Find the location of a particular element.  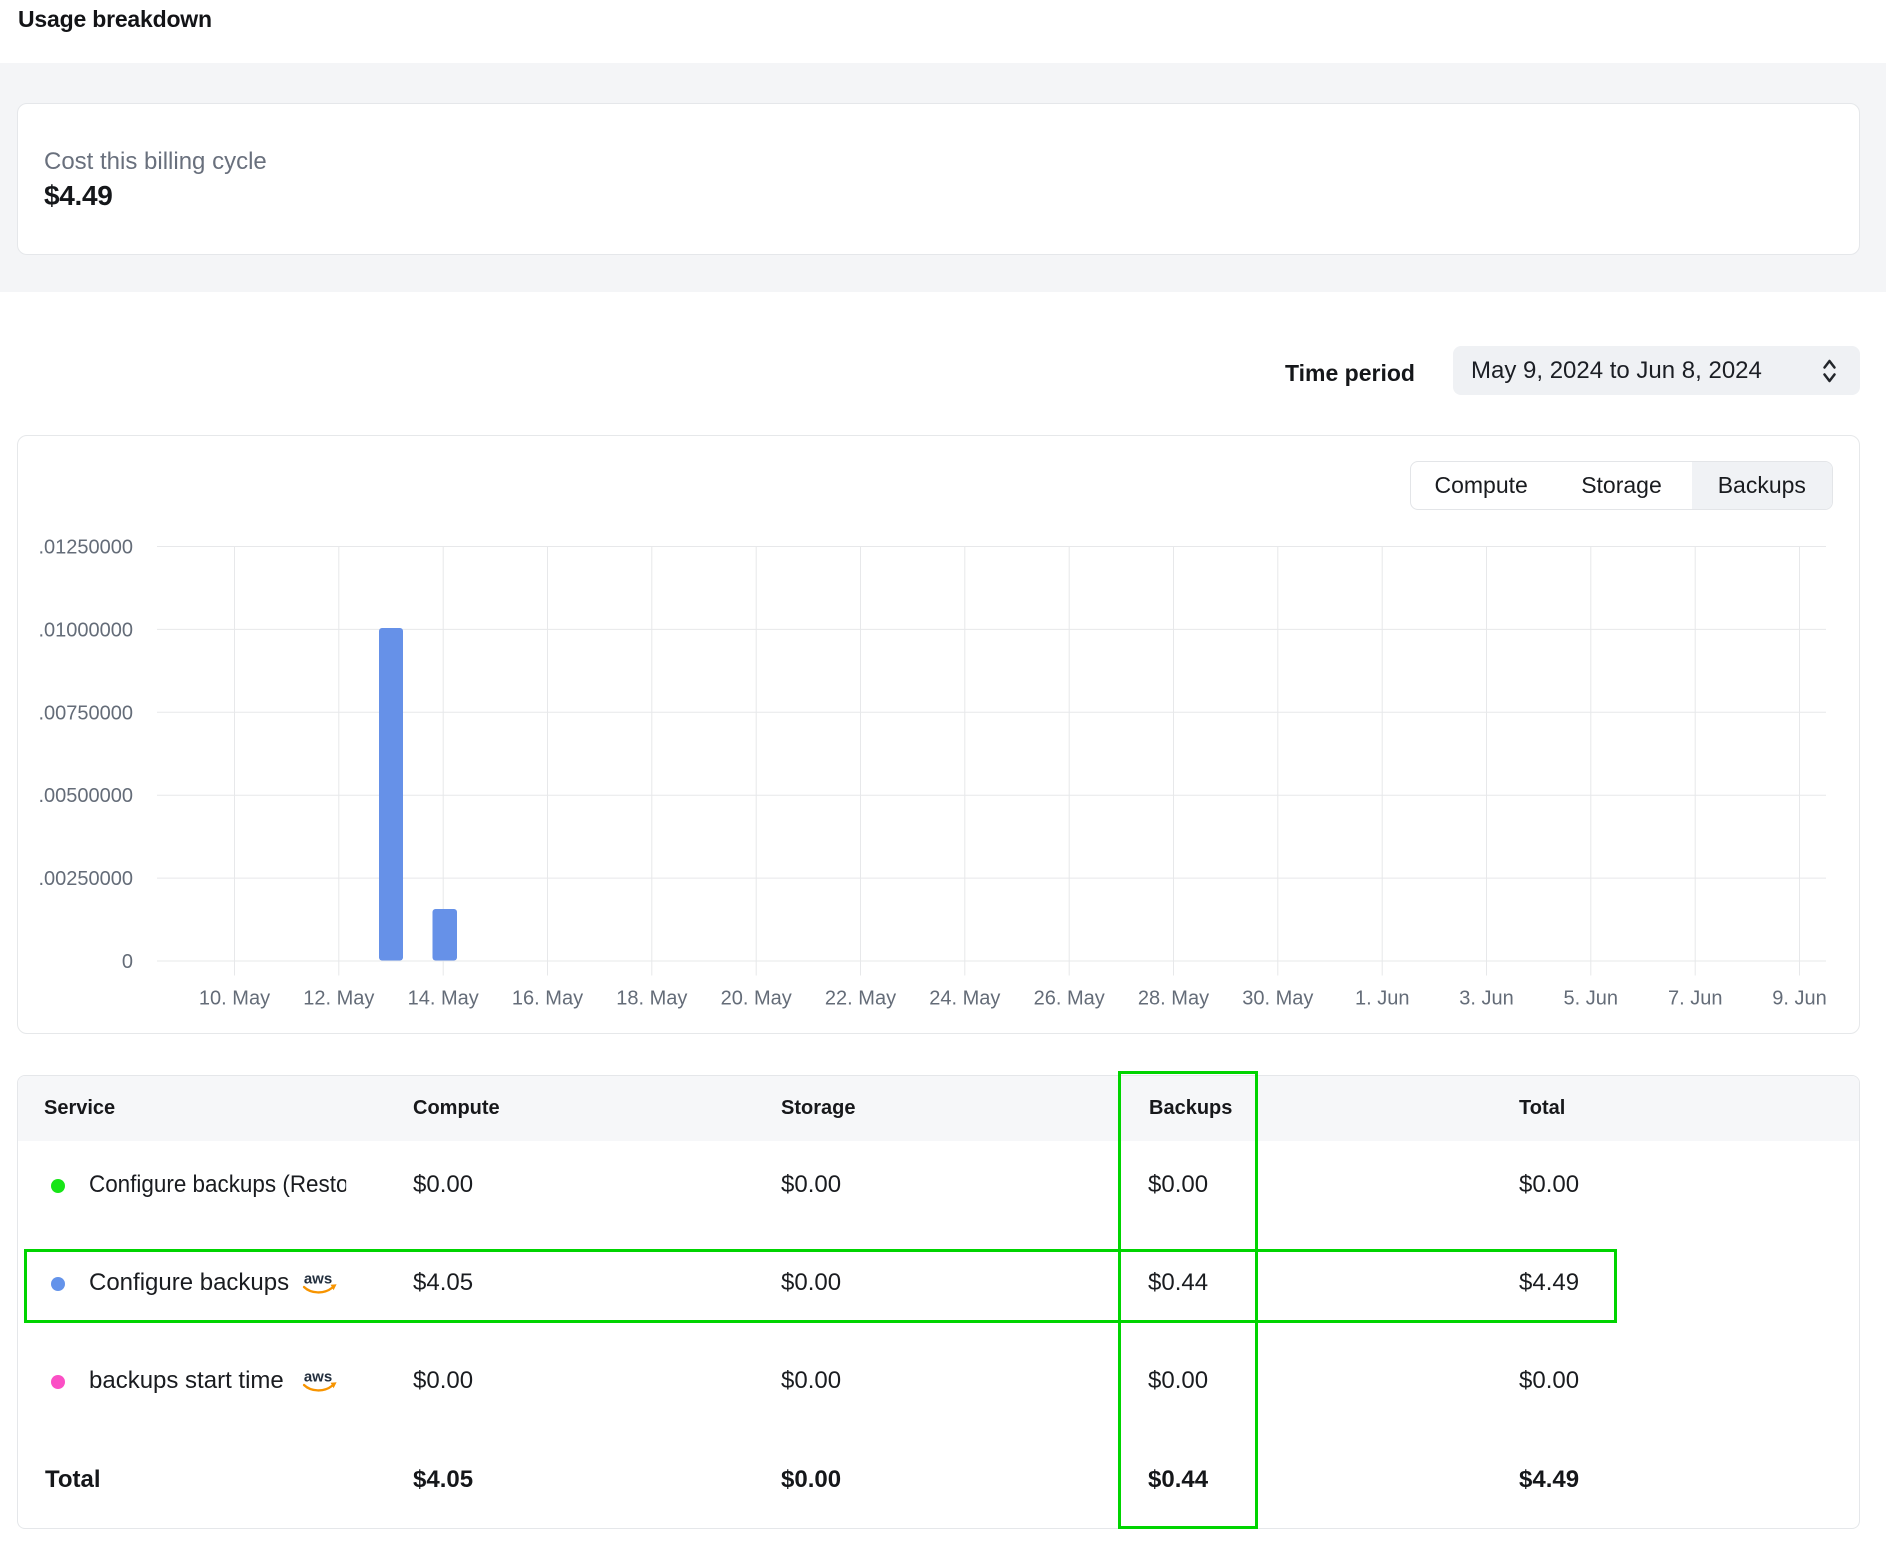

svg-text: 3. Jun is located at coordinates (1486, 999).